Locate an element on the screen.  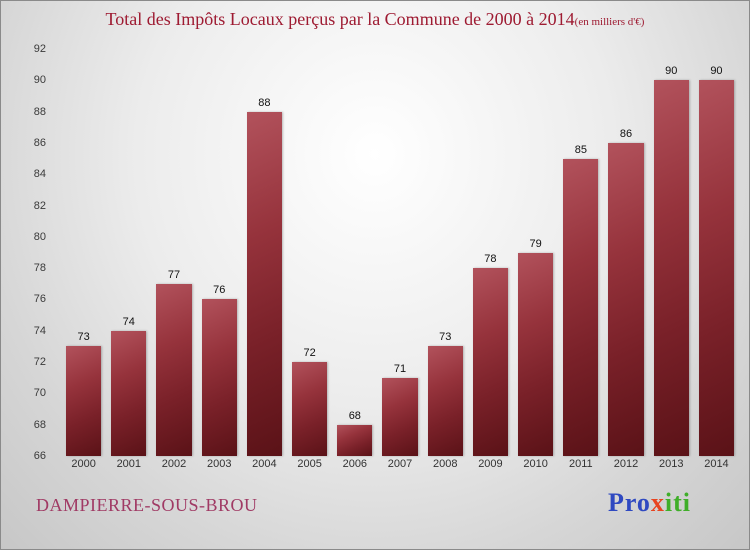
bar-value-label: 78 is located at coordinates (490, 259).